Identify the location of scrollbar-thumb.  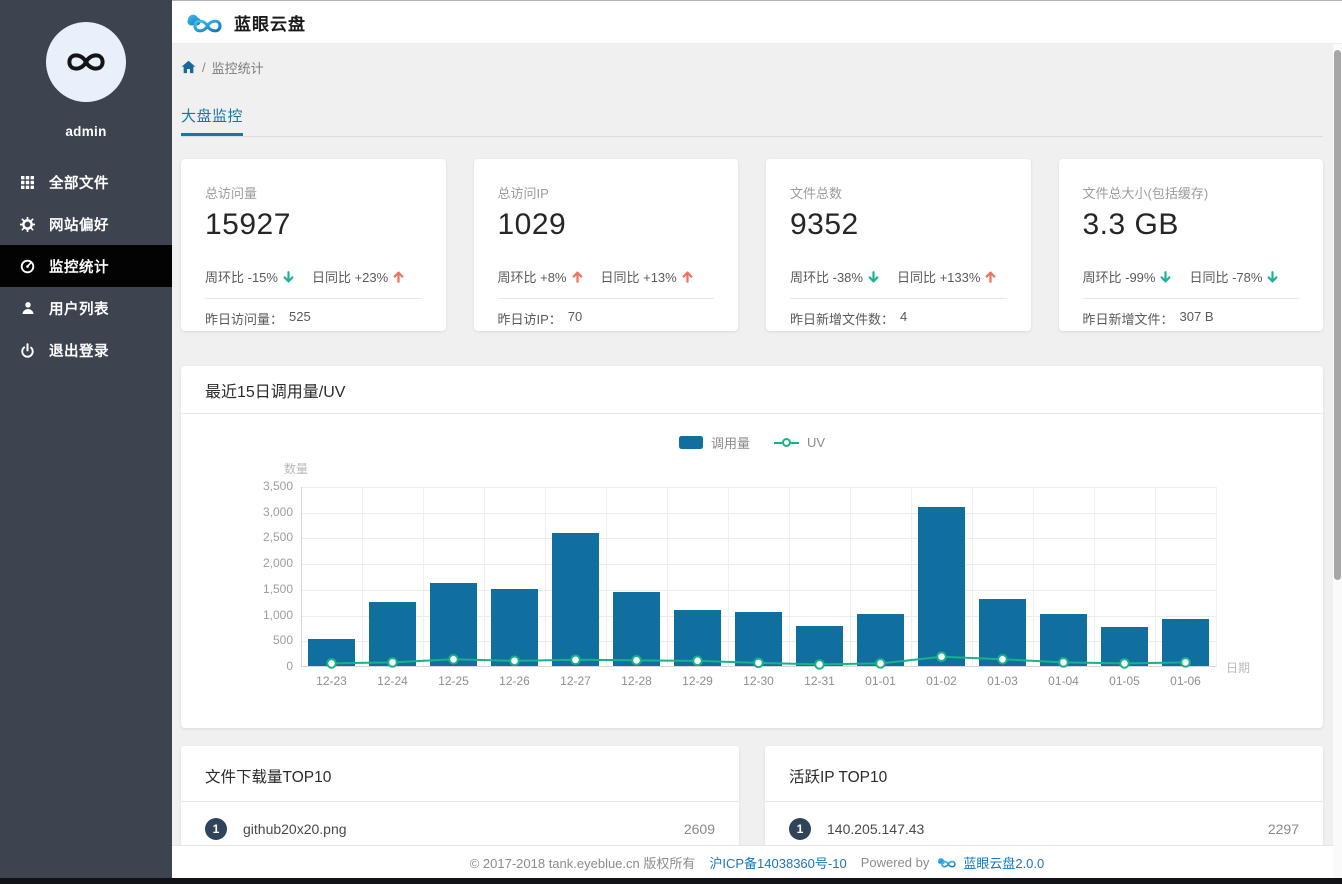
(1337, 315).